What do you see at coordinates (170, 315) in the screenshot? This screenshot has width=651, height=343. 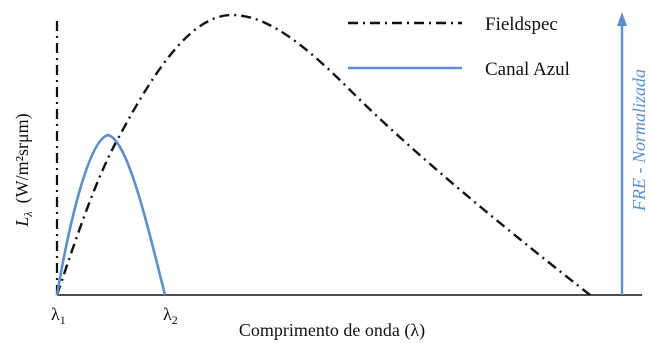 I see `tick-lambda-2: λ2` at bounding box center [170, 315].